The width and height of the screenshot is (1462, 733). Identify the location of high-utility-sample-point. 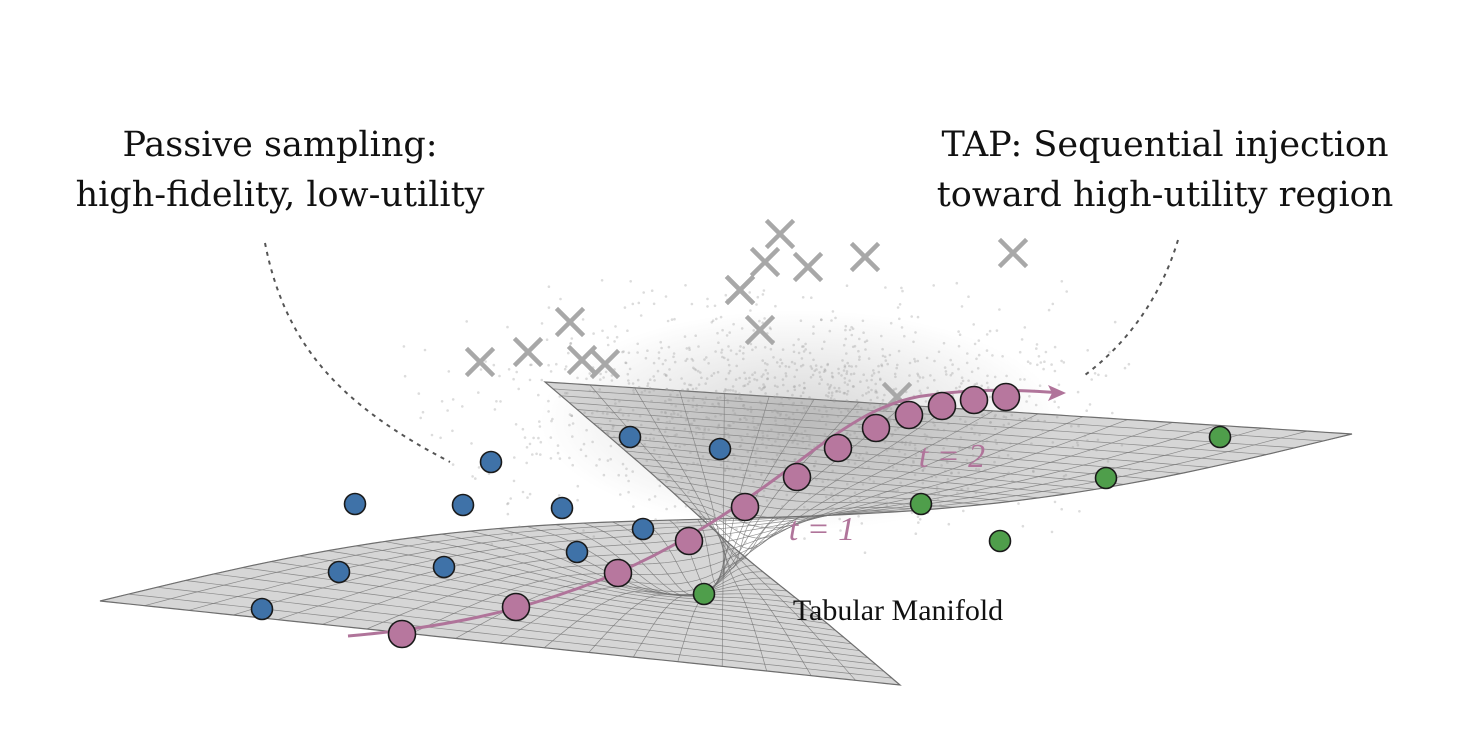
(704, 594).